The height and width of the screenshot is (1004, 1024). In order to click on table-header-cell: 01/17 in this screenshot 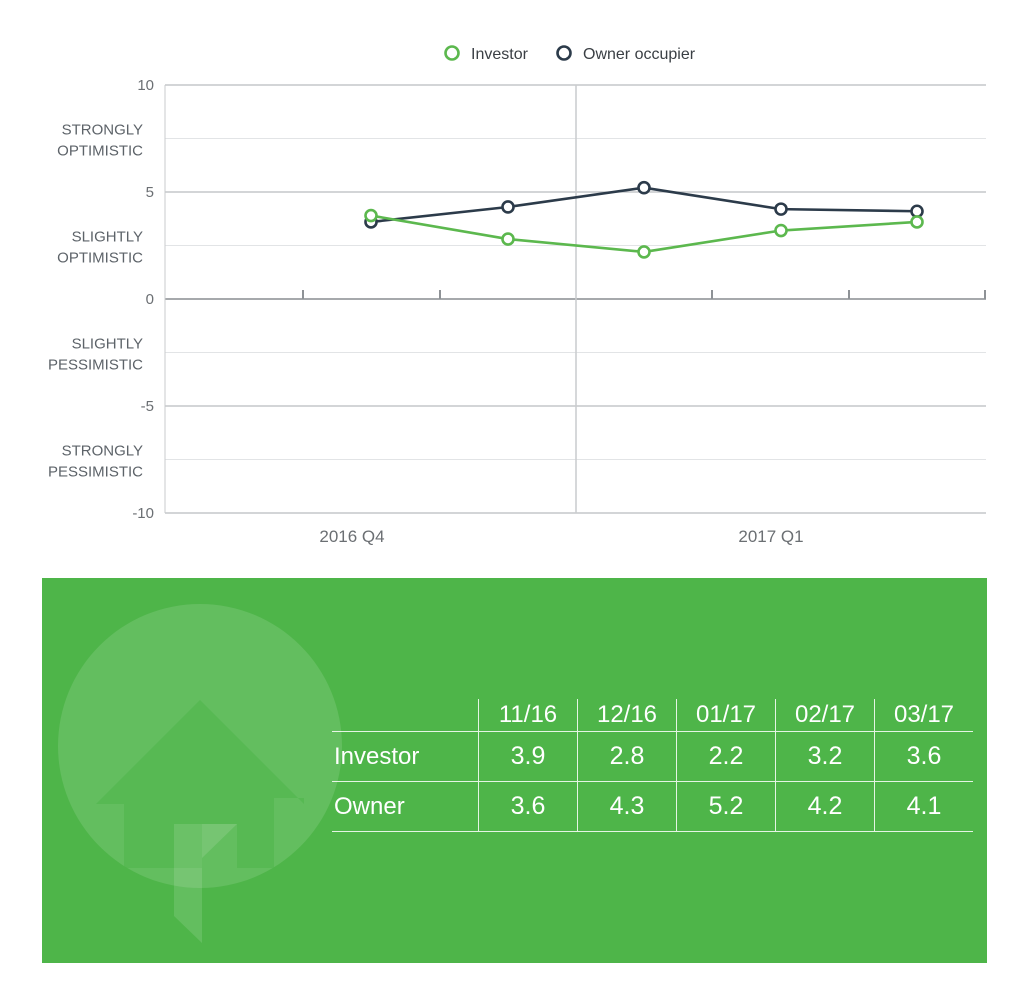, I will do `click(726, 715)`.